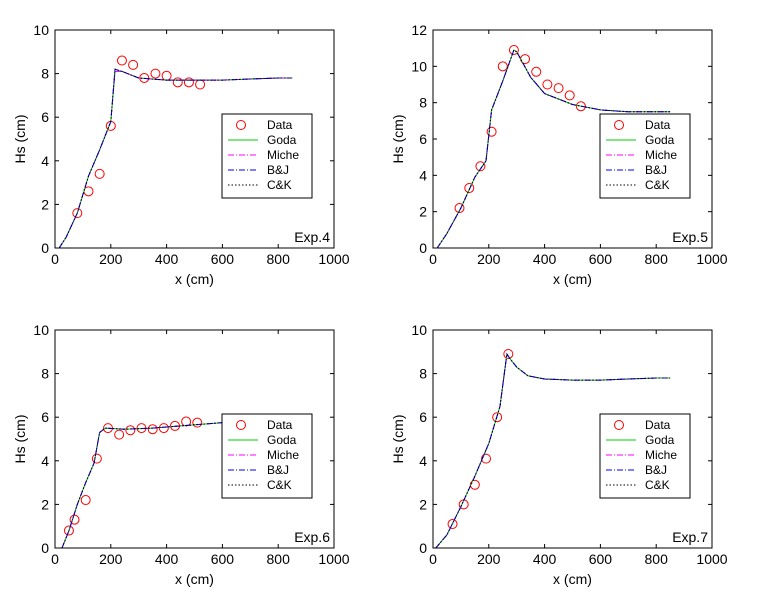  What do you see at coordinates (312, 237) in the screenshot?
I see `experiment-label: Exp.4` at bounding box center [312, 237].